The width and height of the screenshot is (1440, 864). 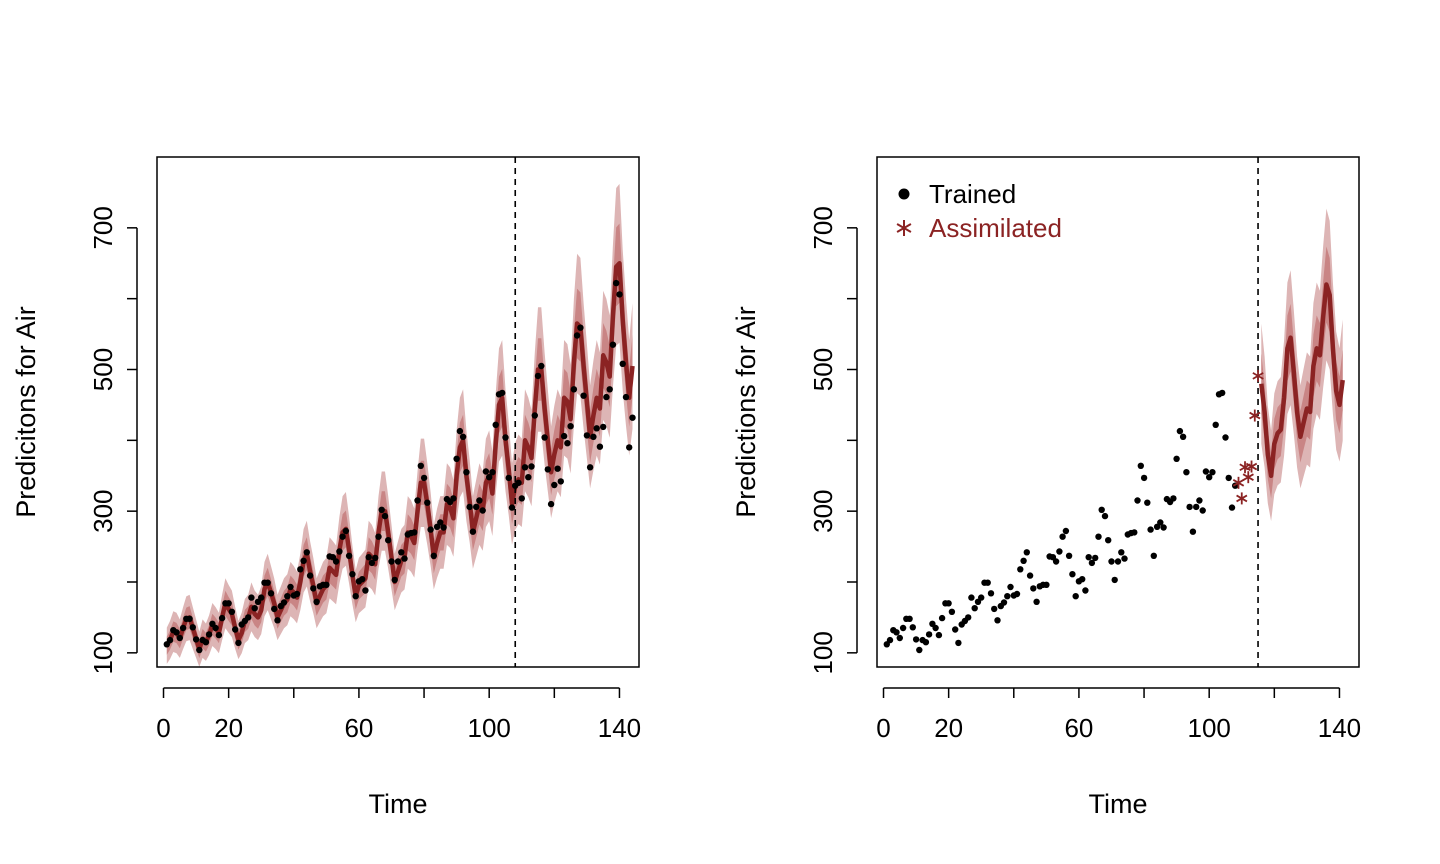 What do you see at coordinates (1118, 804) in the screenshot?
I see `x-axis-label: Time` at bounding box center [1118, 804].